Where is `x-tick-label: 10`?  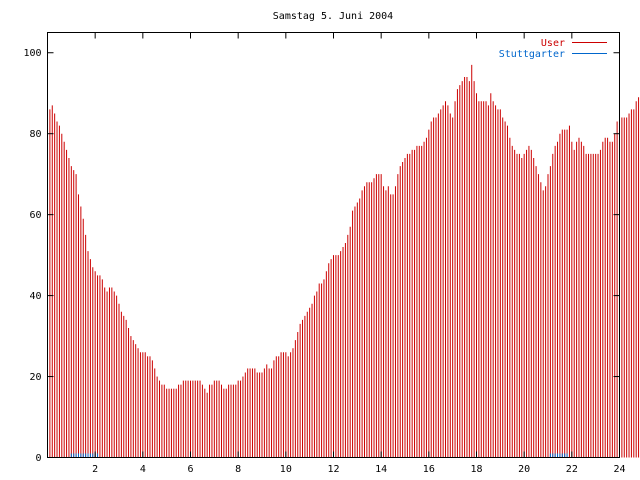
x-tick-label: 10 is located at coordinates (286, 469).